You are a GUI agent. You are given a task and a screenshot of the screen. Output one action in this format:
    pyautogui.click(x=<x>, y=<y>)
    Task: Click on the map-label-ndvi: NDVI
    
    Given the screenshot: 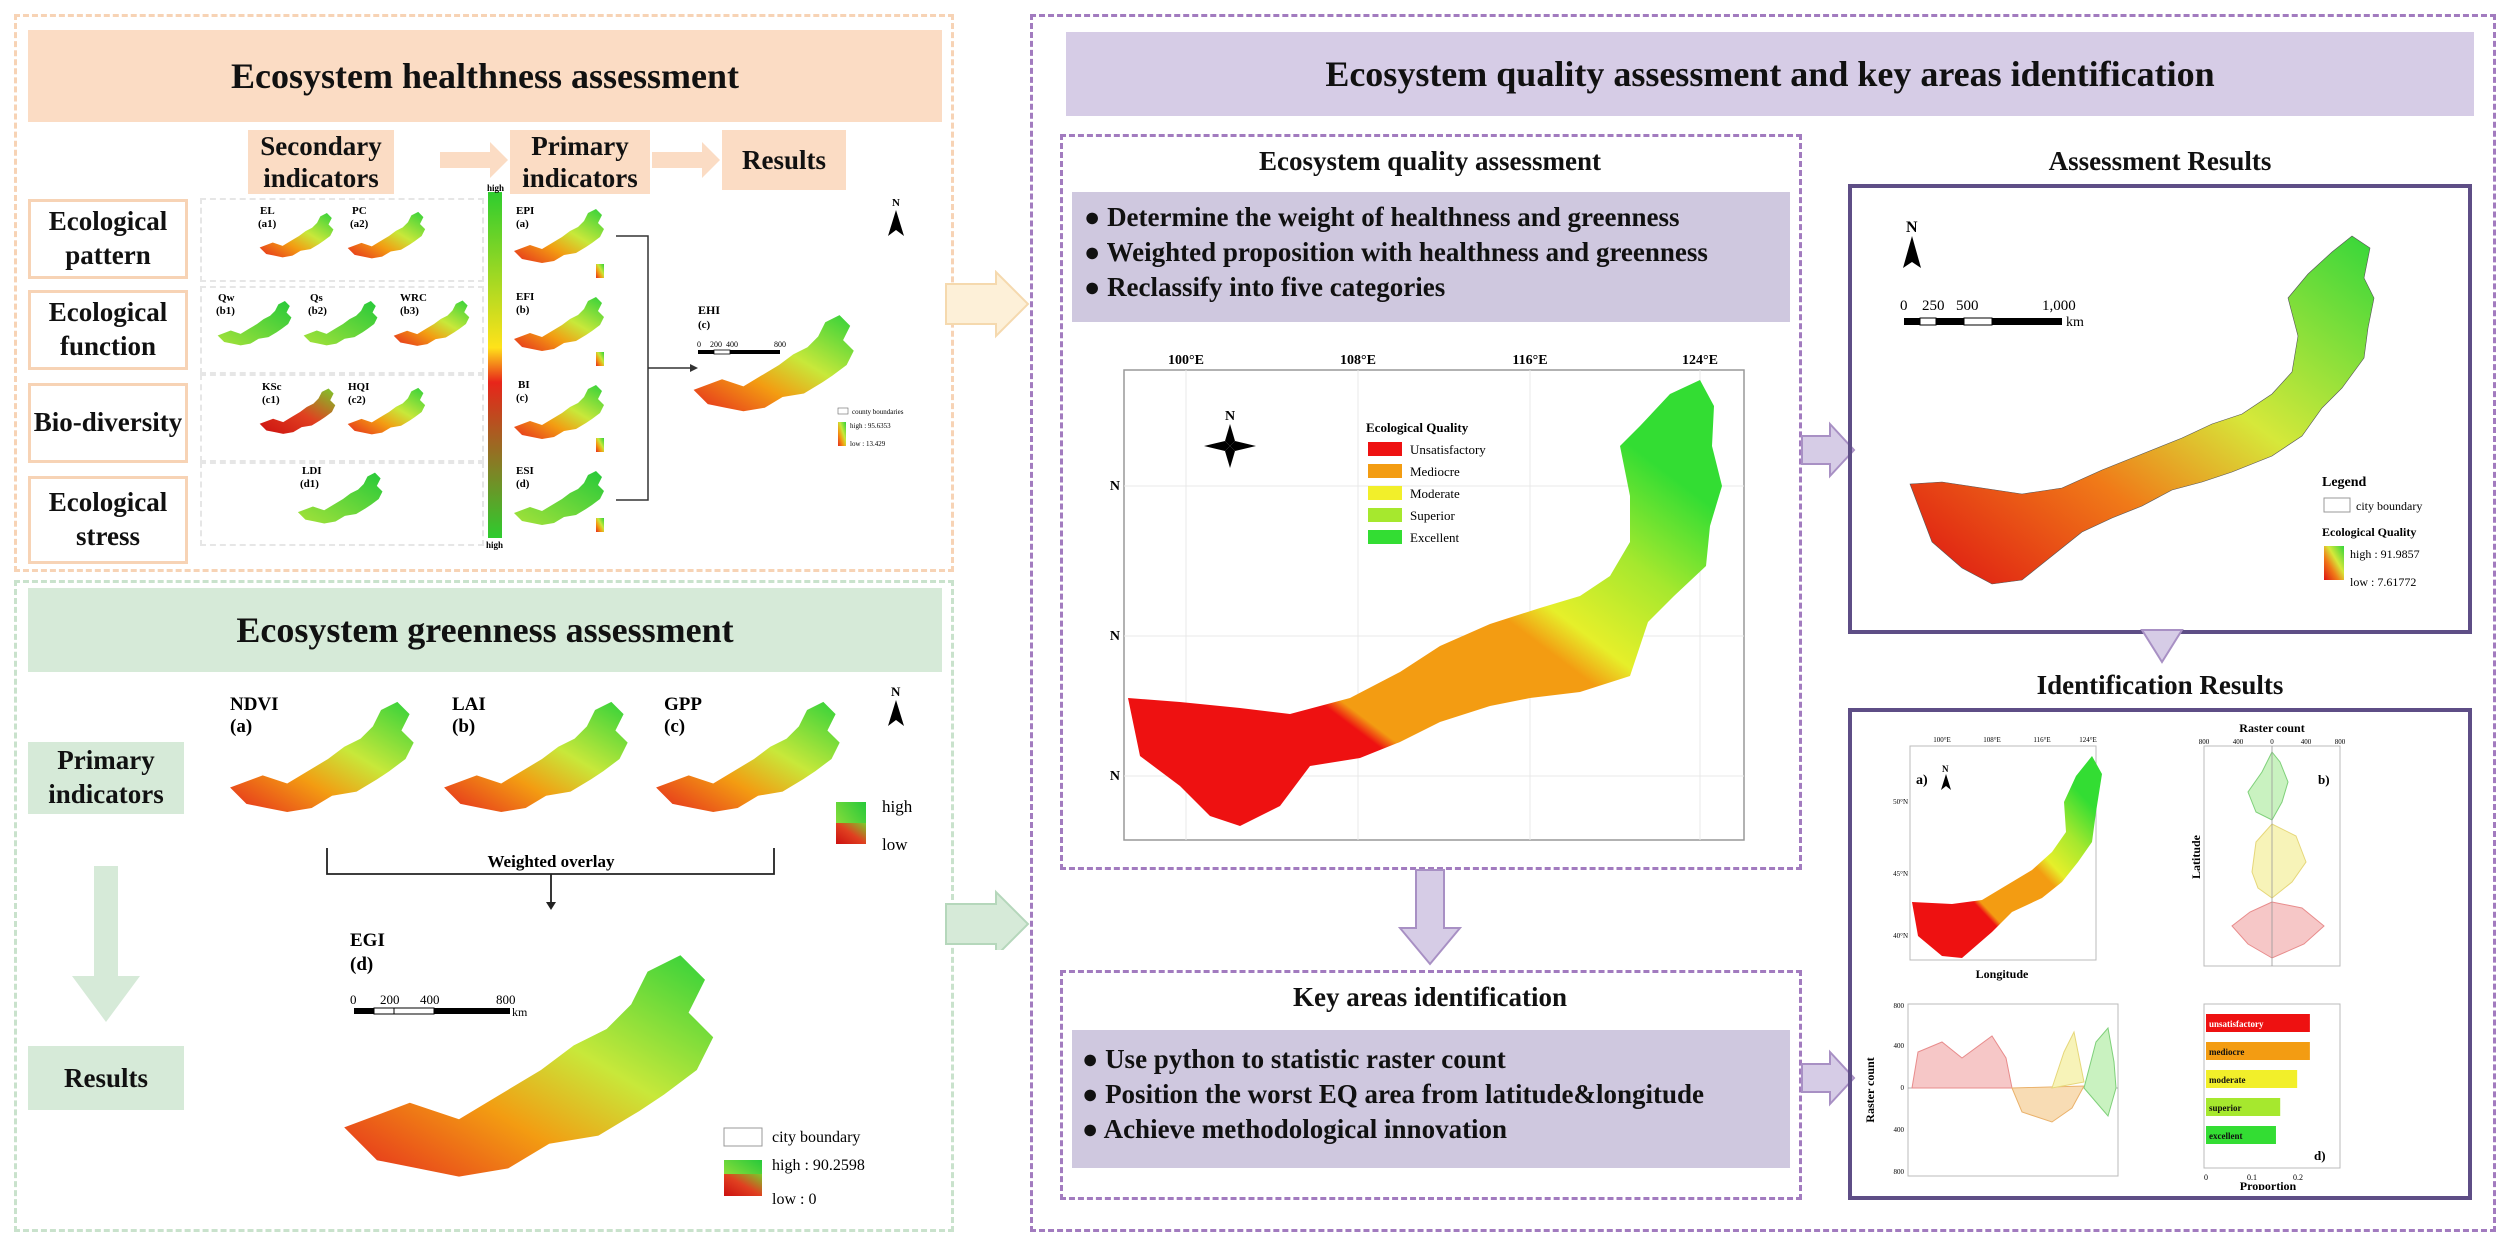 What is the action you would take?
    pyautogui.click(x=254, y=704)
    